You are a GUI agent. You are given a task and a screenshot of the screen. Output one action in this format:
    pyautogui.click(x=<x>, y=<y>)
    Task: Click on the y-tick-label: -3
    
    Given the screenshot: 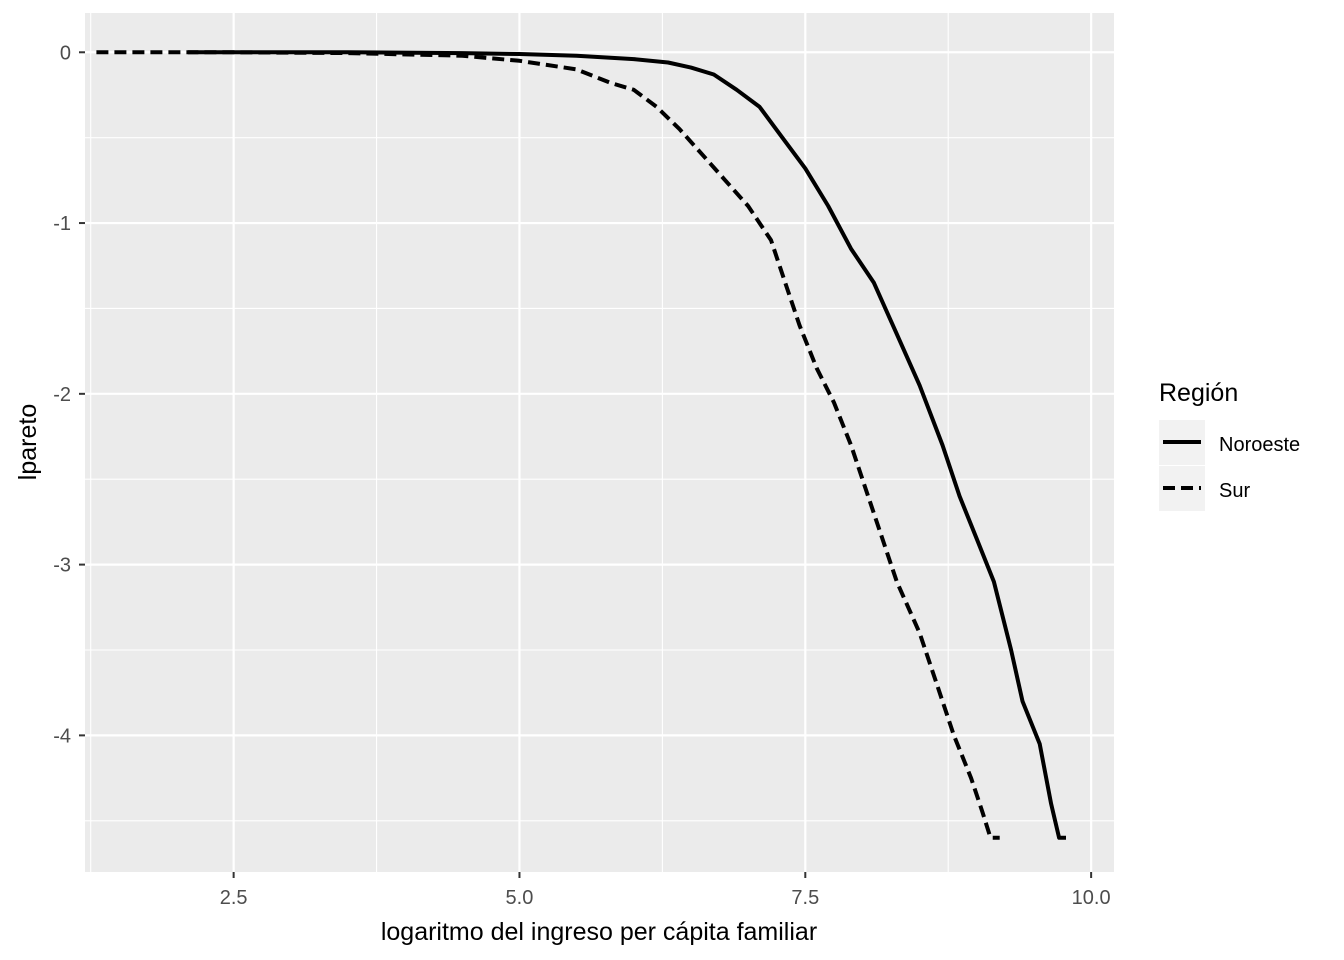 What is the action you would take?
    pyautogui.click(x=62, y=566)
    